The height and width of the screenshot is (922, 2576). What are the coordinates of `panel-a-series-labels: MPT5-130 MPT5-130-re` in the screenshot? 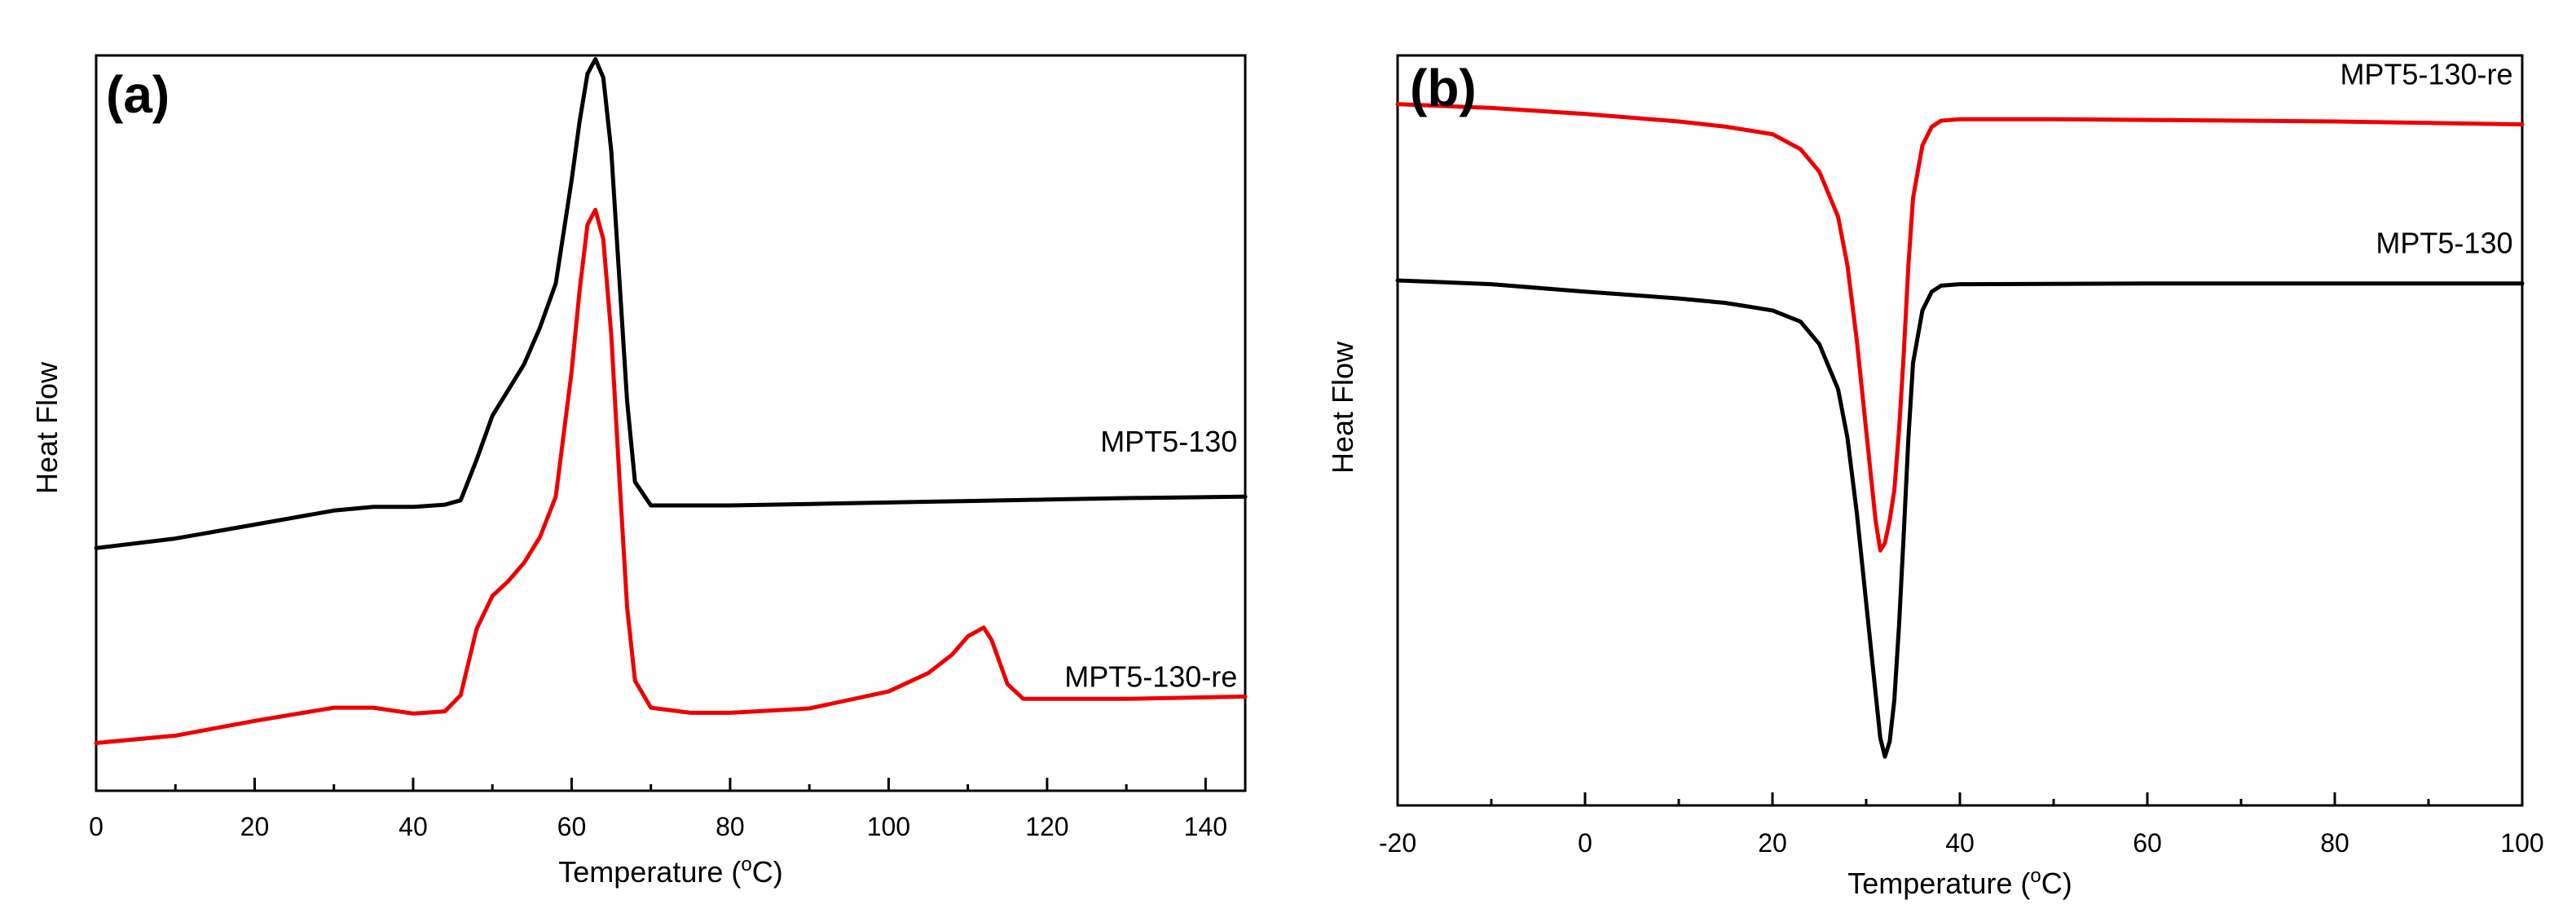 It's located at (1151, 559).